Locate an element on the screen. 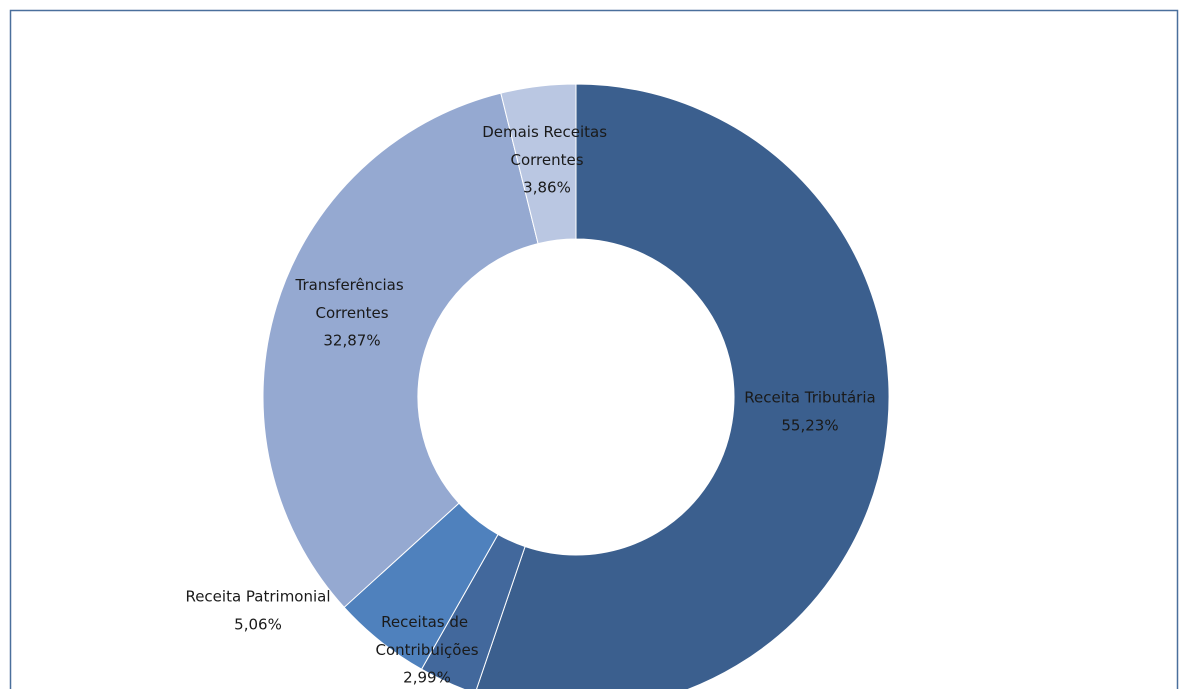 The image size is (1179, 689). label-line: Receitas de is located at coordinates (427, 622).